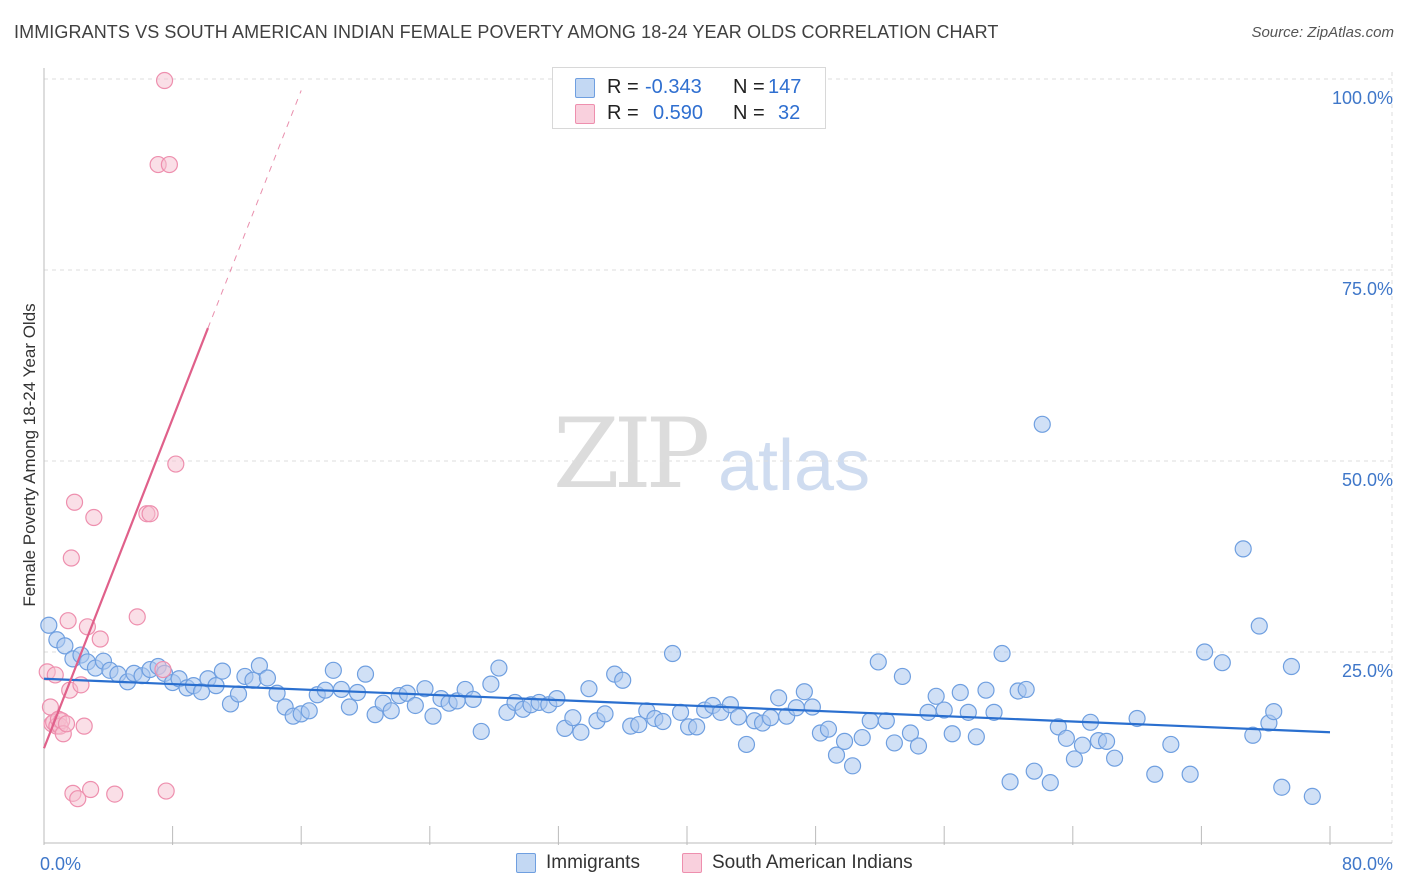 This screenshot has width=1406, height=892. I want to click on sa-indians-points, so click(111, 439).